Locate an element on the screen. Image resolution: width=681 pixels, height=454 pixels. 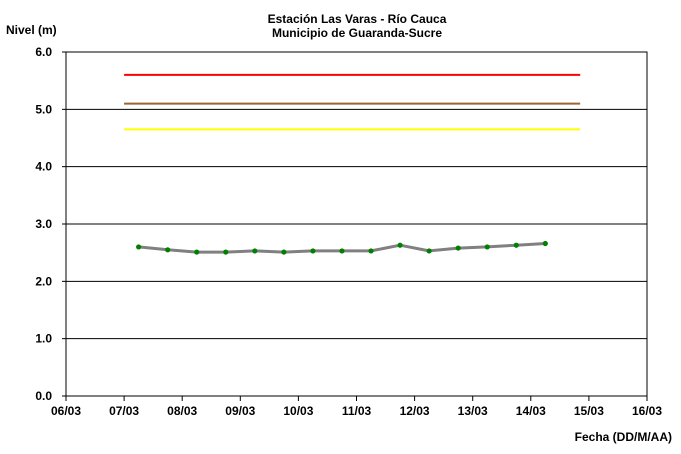
series-layer is located at coordinates (342, 247).